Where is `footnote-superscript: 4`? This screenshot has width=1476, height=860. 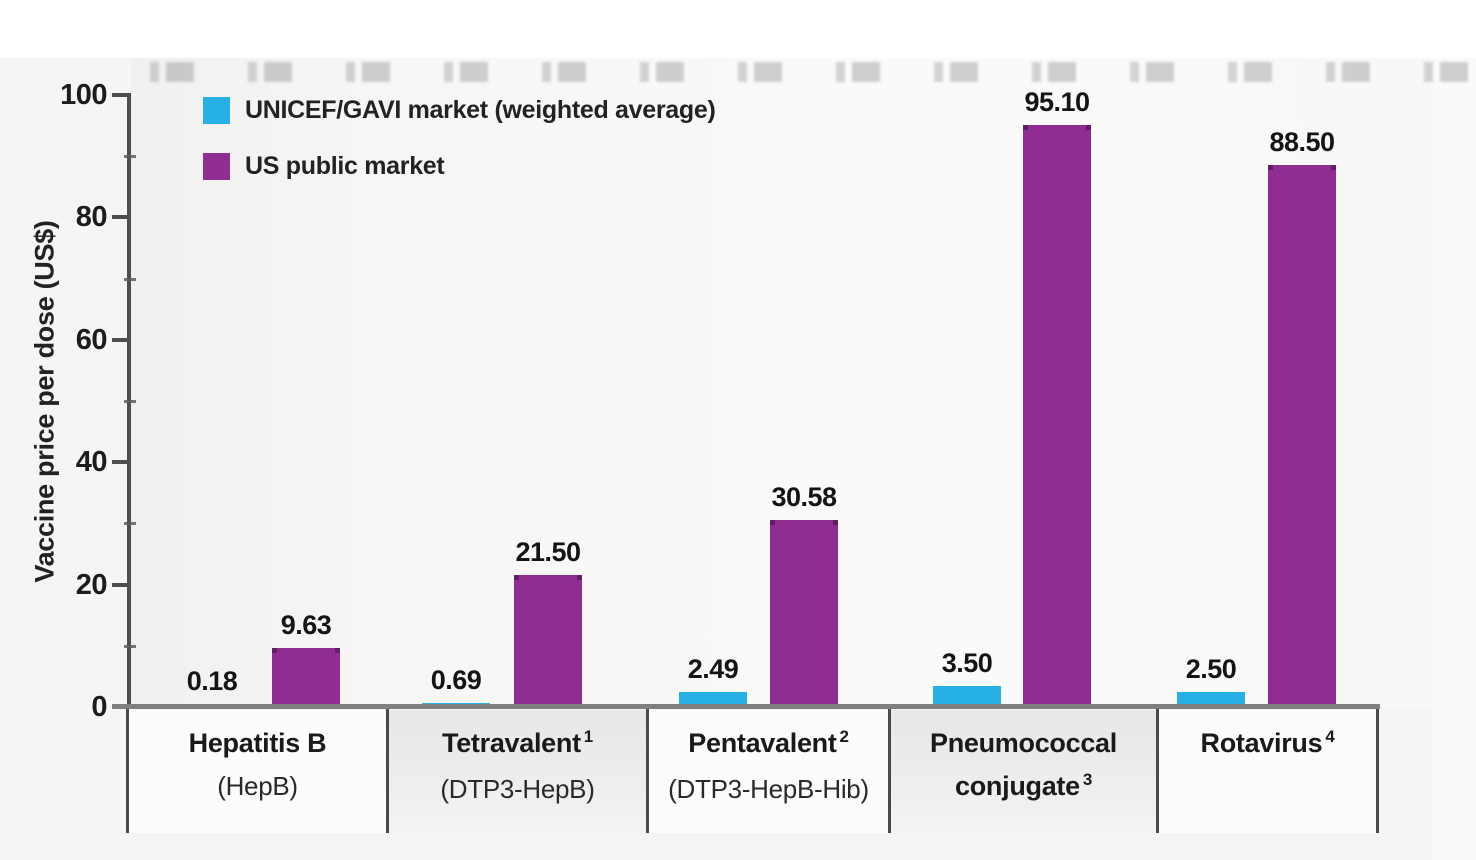
footnote-superscript: 4 is located at coordinates (1330, 736).